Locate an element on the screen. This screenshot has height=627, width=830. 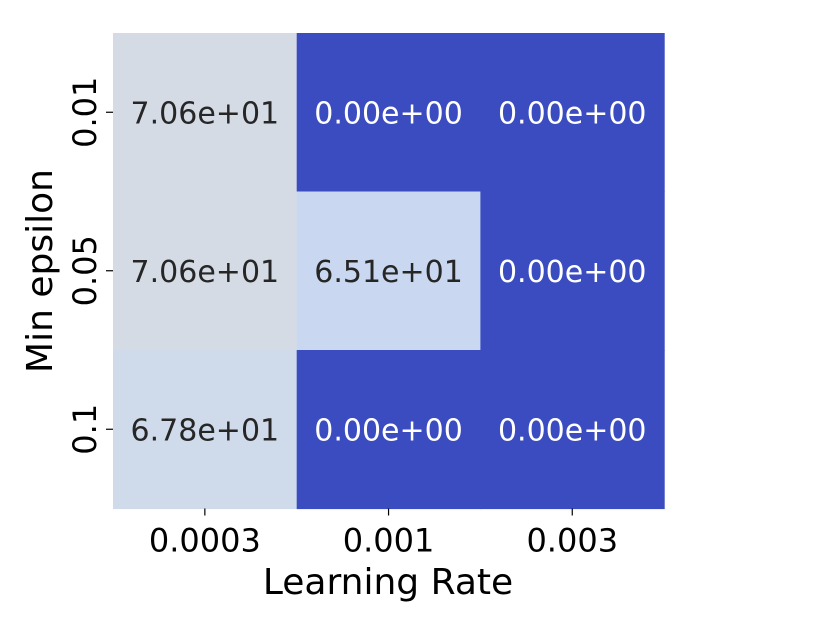
heatmap-cell-value: 6.51e+01 is located at coordinates (388, 272).